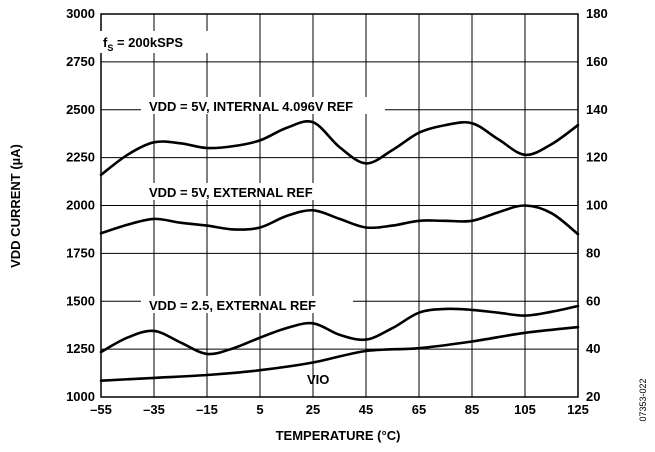 This screenshot has width=655, height=452. What do you see at coordinates (366, 409) in the screenshot?
I see `x-tick-label: 45` at bounding box center [366, 409].